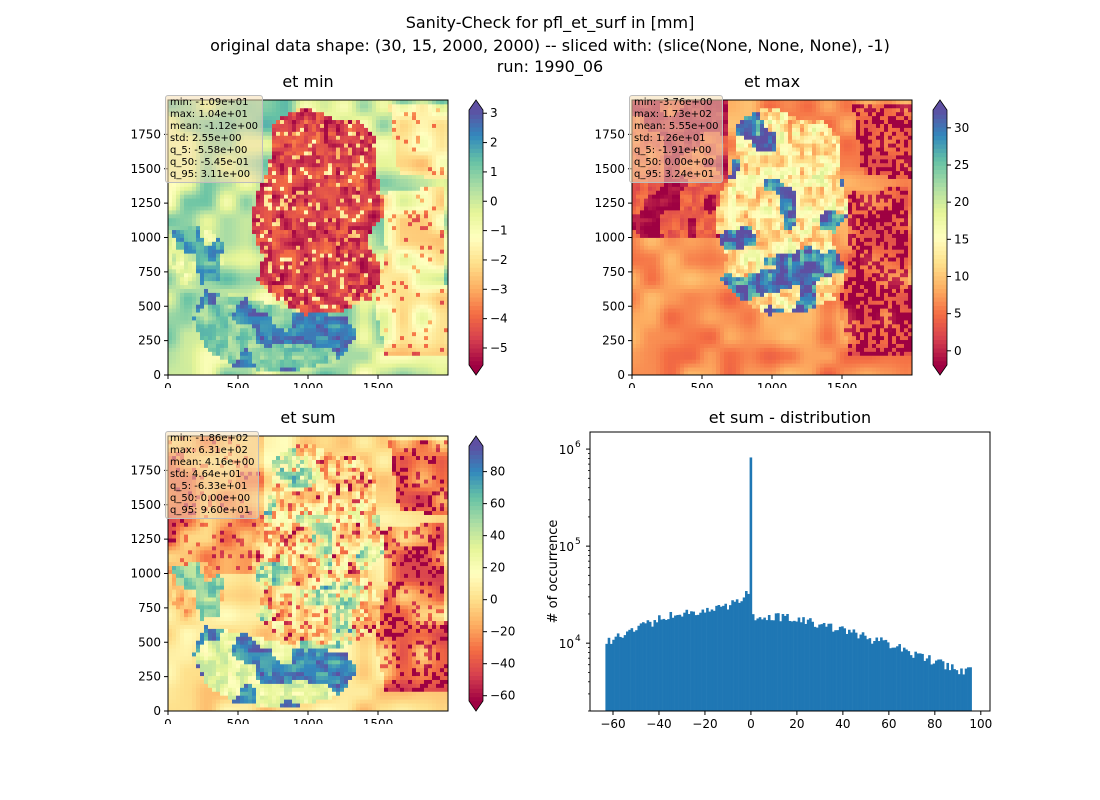 The height and width of the screenshot is (800, 1100). I want to click on y-tick-label: 1750, so click(145, 134).